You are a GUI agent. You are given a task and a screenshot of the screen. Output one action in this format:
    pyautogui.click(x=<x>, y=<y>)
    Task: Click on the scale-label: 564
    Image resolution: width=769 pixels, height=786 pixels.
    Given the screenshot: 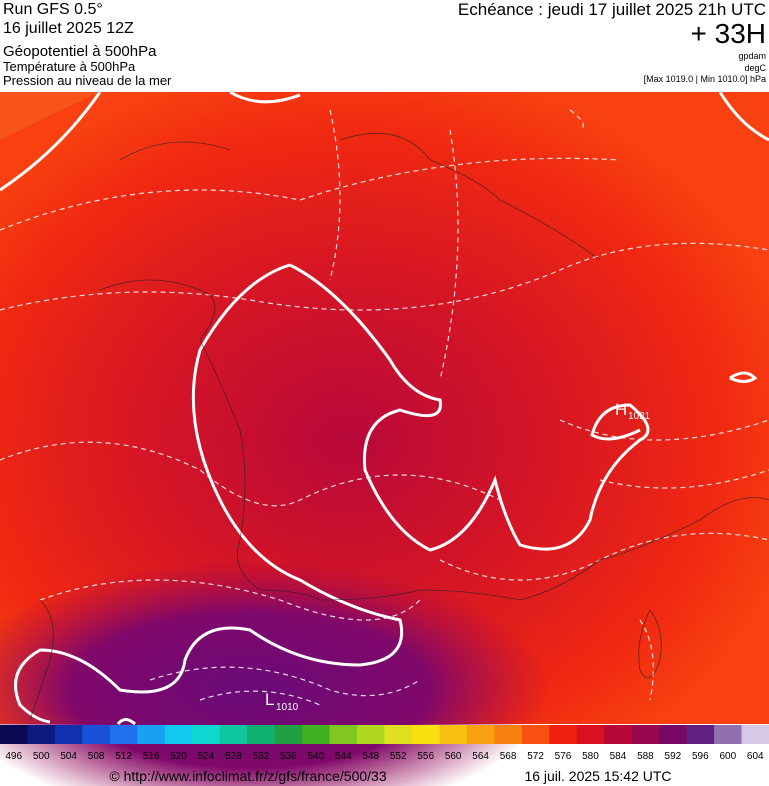 What is the action you would take?
    pyautogui.click(x=480, y=756)
    